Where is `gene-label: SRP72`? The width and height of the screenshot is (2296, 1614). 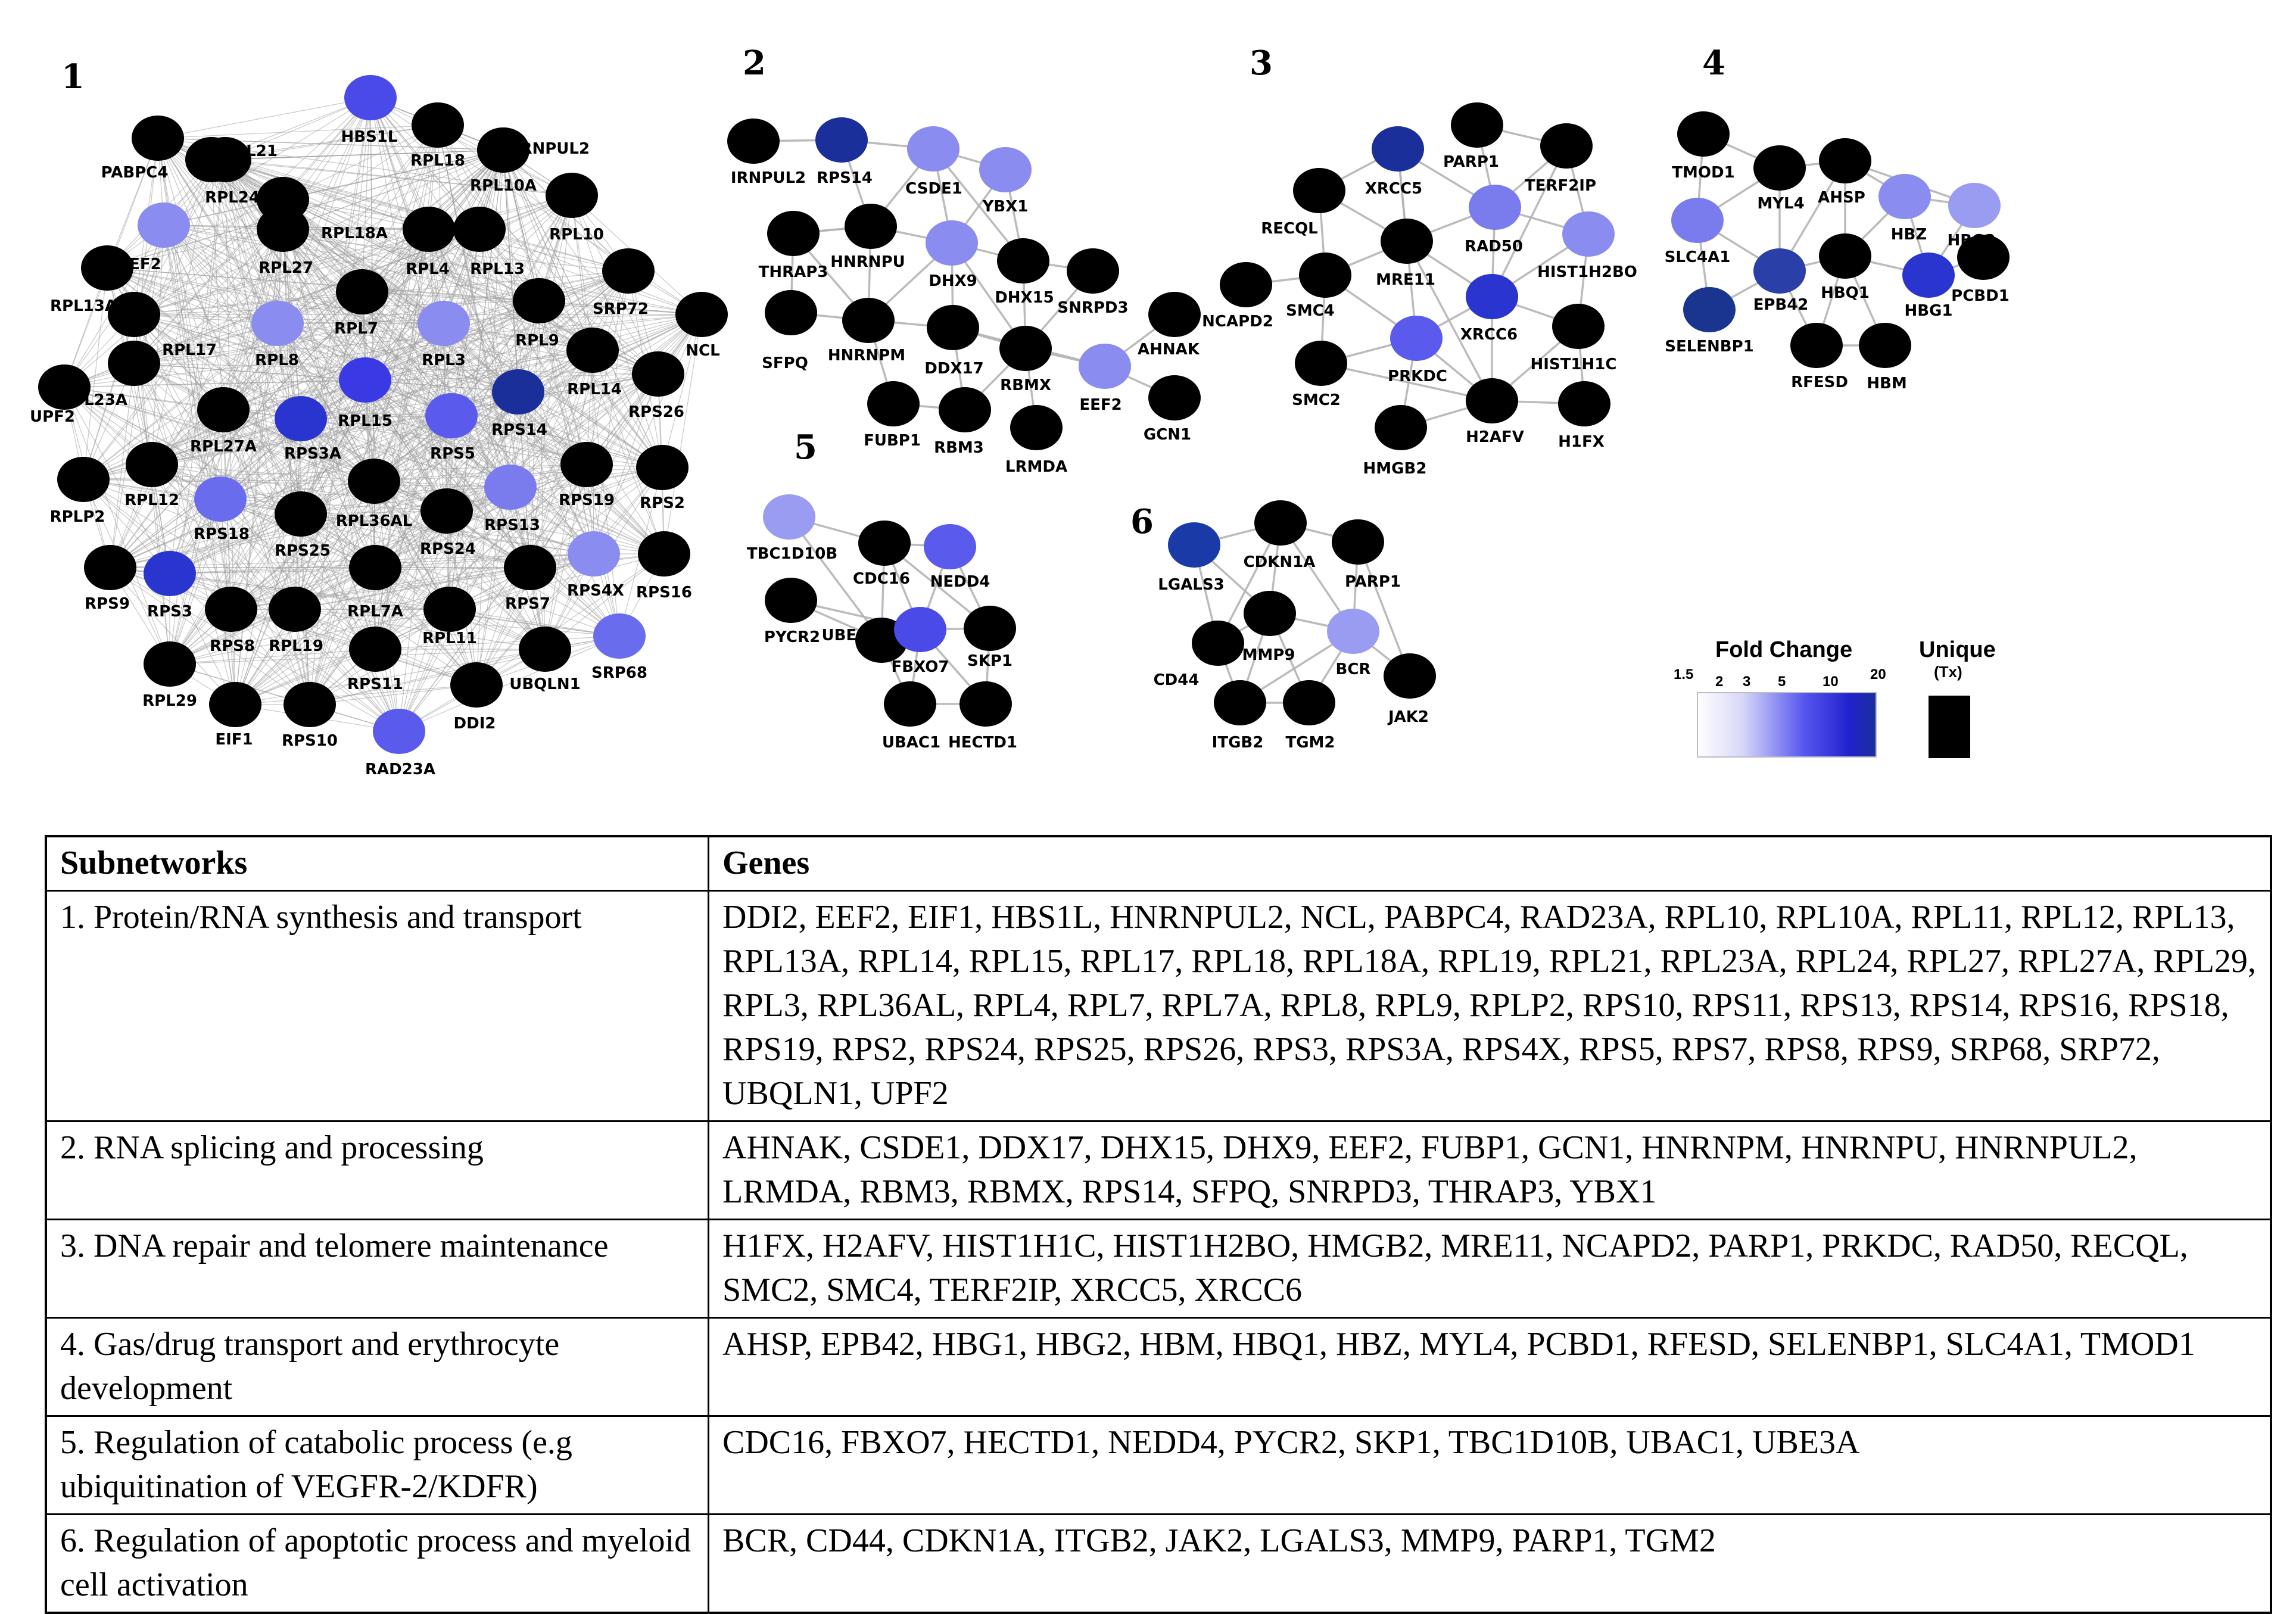 gene-label: SRP72 is located at coordinates (621, 309).